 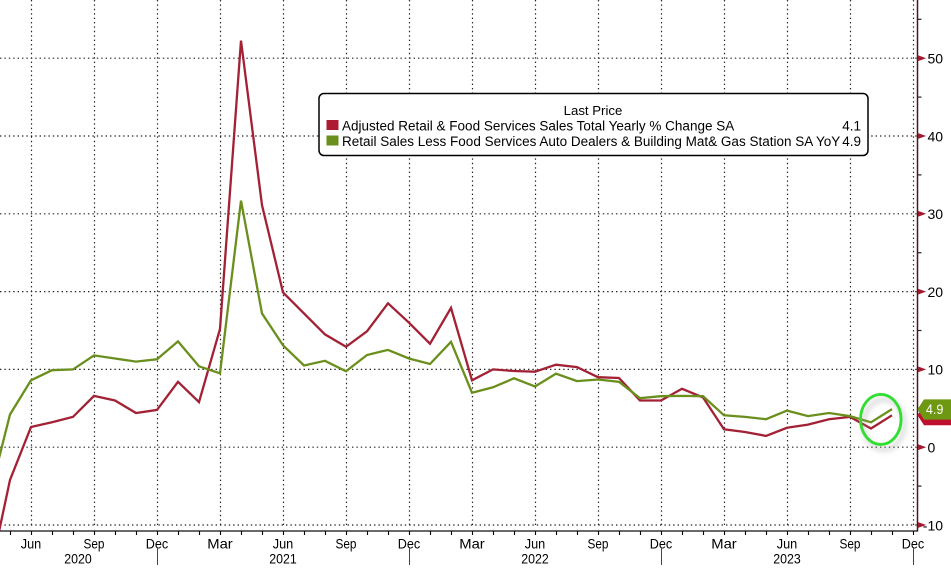 What do you see at coordinates (936, 214) in the screenshot?
I see `svg-text: 30` at bounding box center [936, 214].